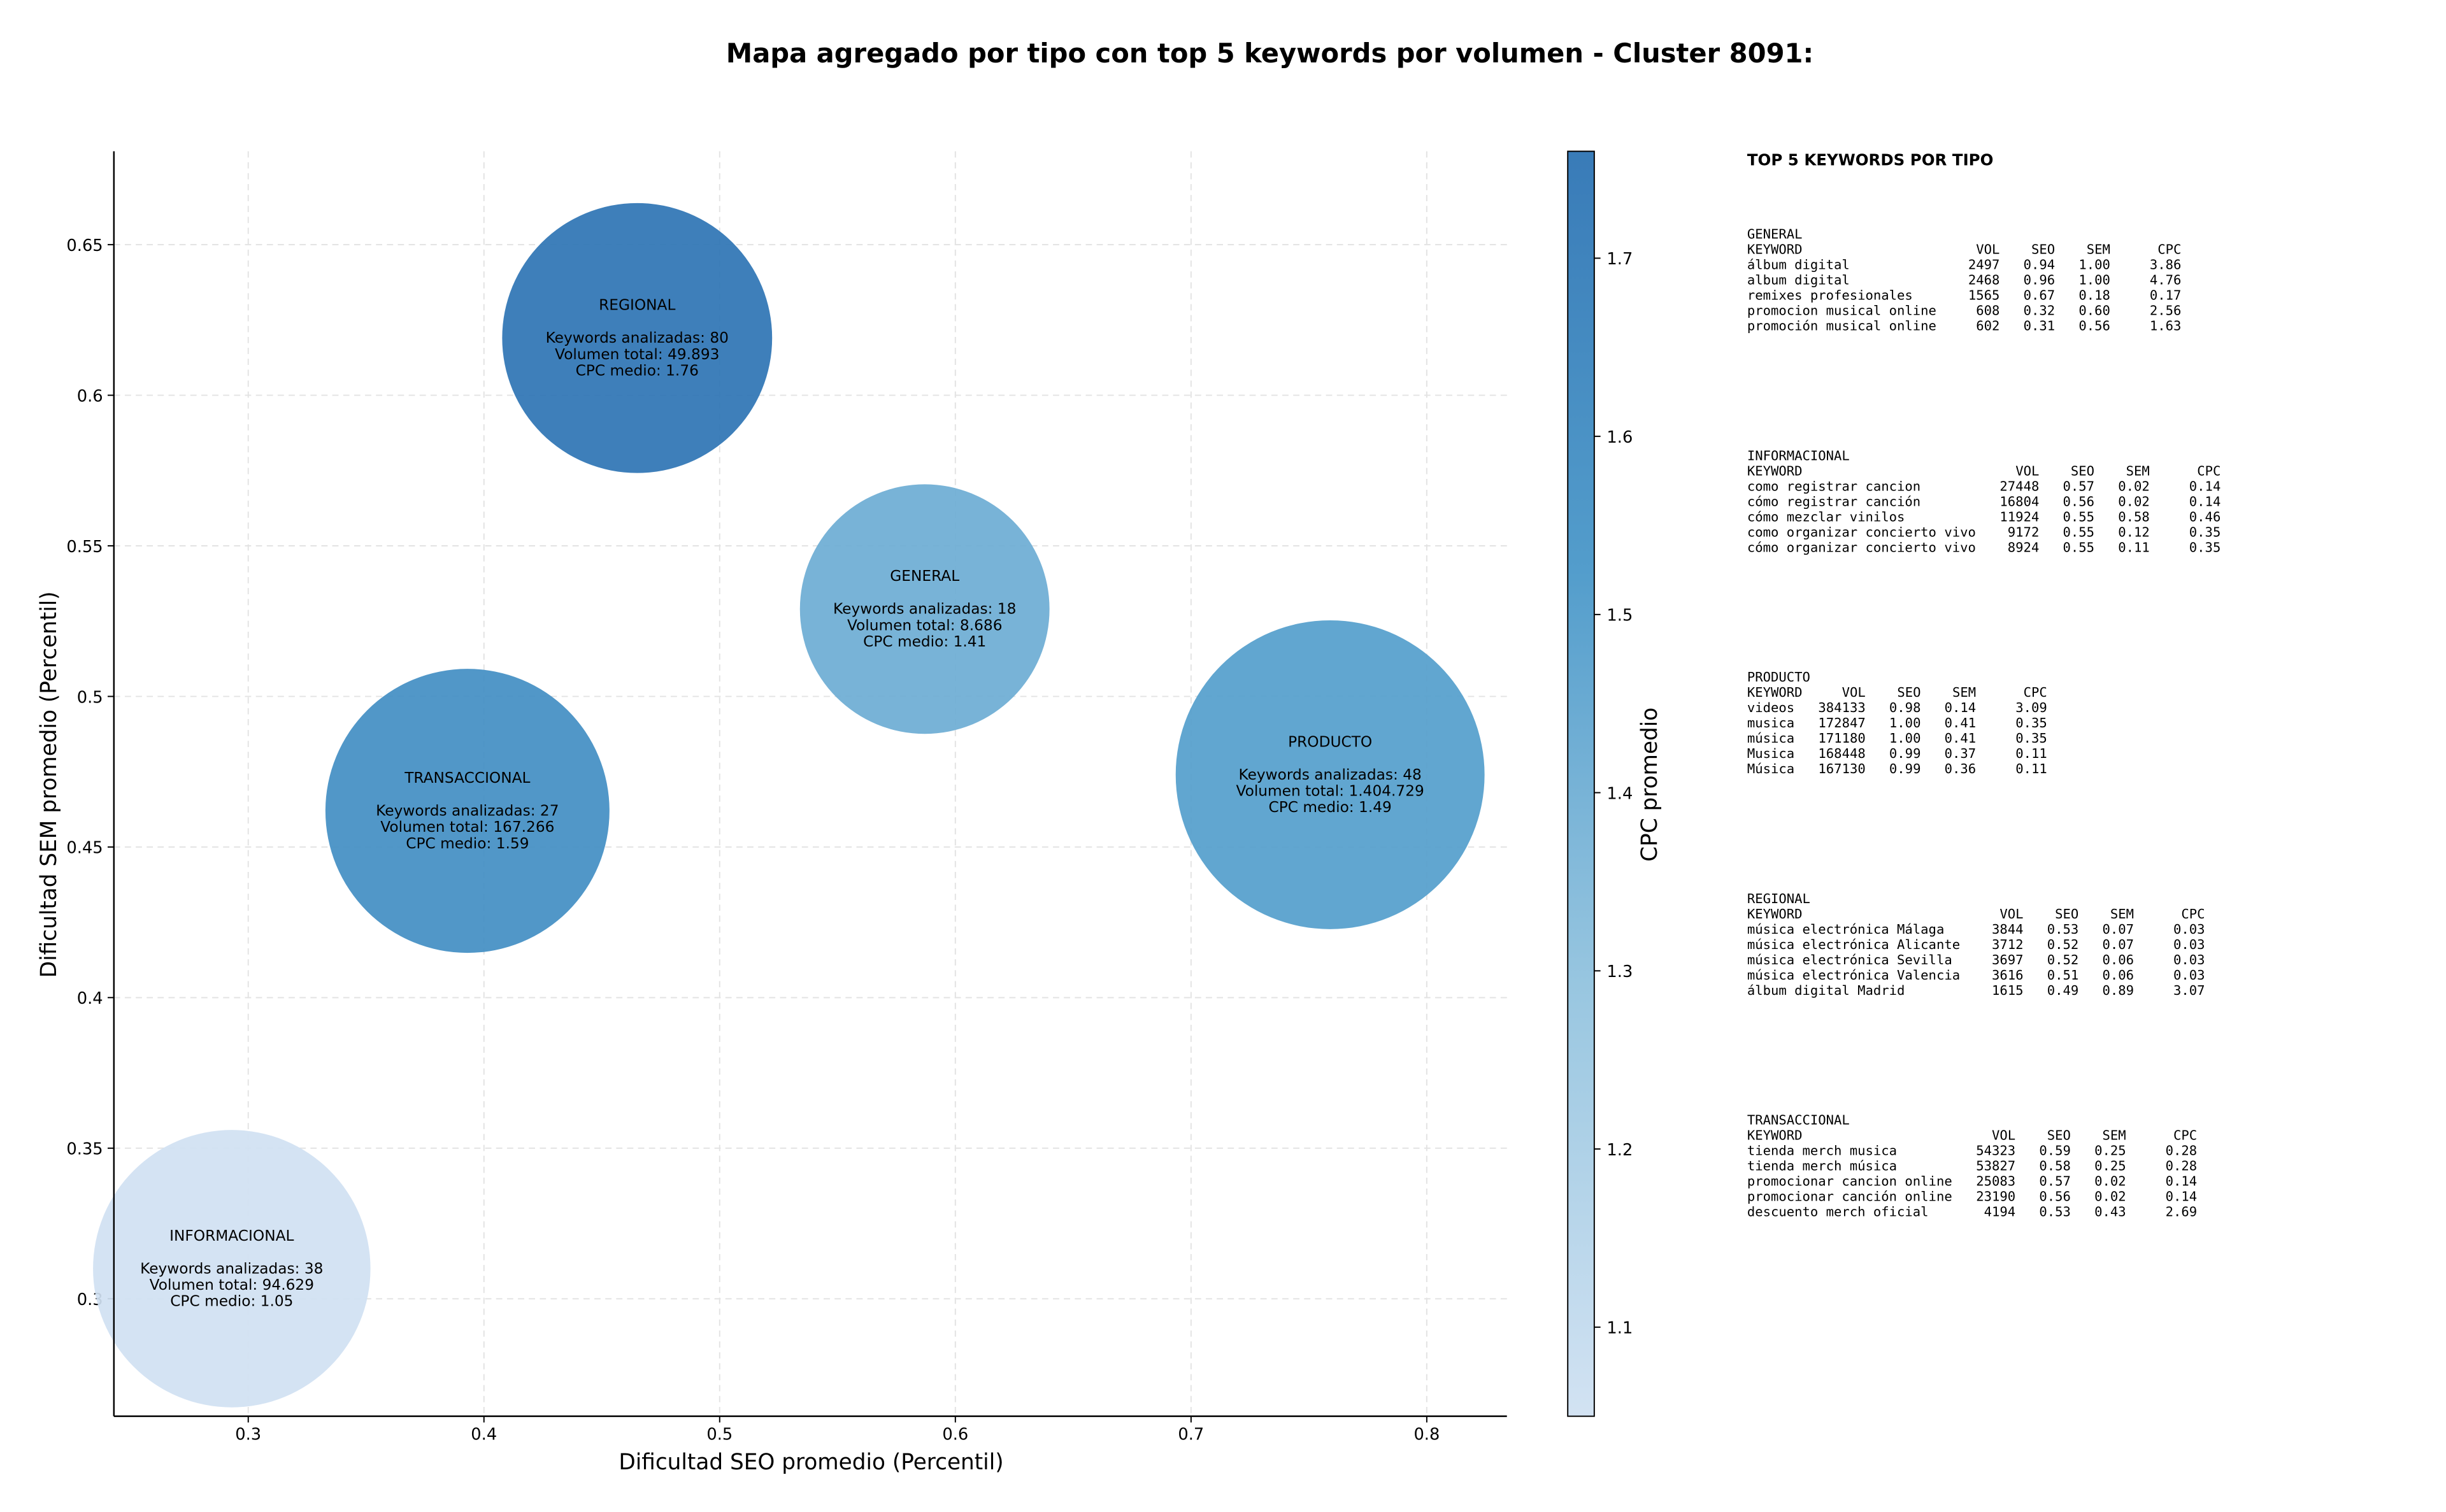  I want to click on table-cell: 0.89, so click(2119, 990).